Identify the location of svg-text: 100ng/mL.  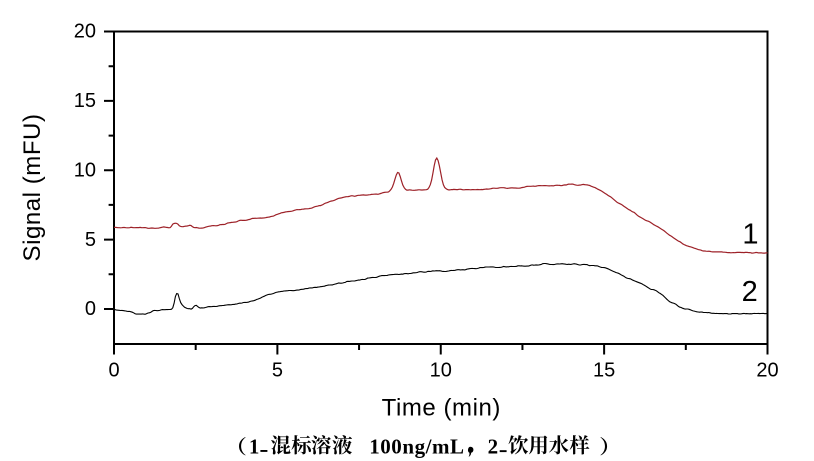
(416, 446).